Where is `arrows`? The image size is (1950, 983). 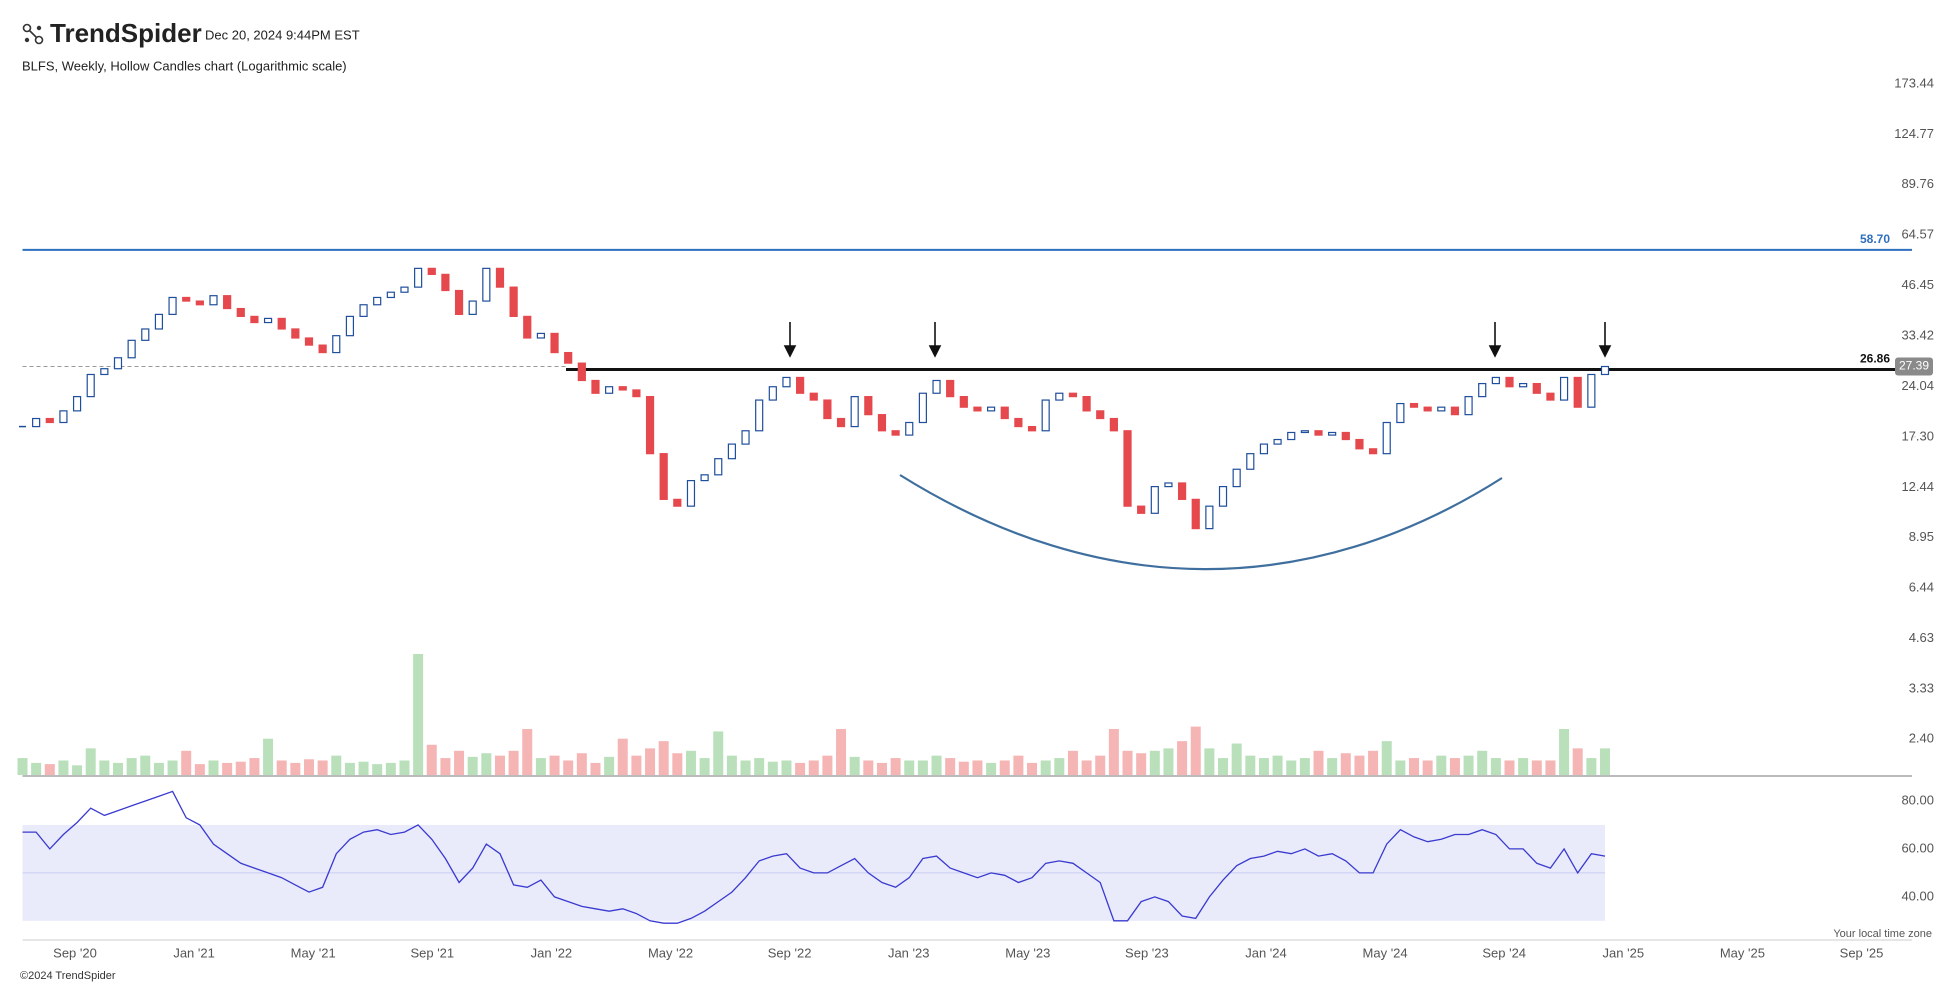 arrows is located at coordinates (1197, 340).